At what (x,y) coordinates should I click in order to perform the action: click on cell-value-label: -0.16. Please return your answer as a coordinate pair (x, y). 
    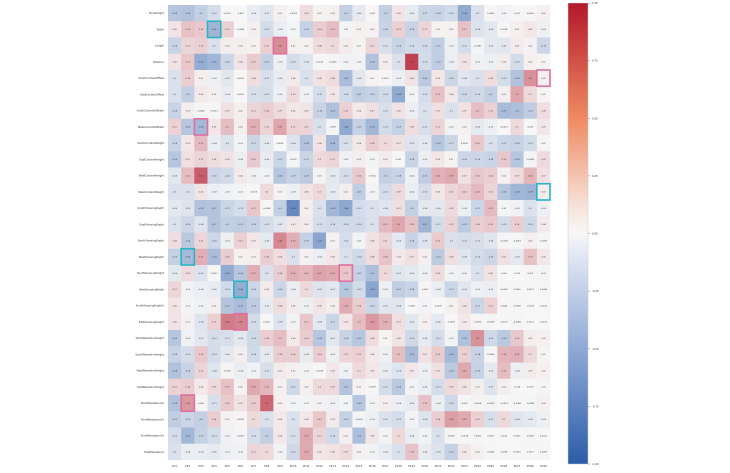
    Looking at the image, I should click on (228, 63).